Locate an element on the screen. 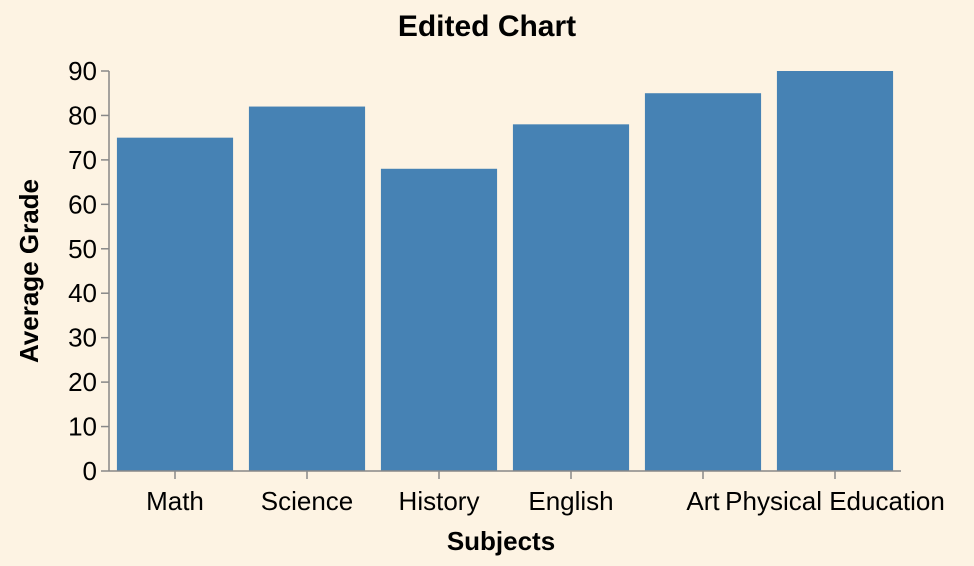 The image size is (974, 566). bar-english is located at coordinates (571, 297).